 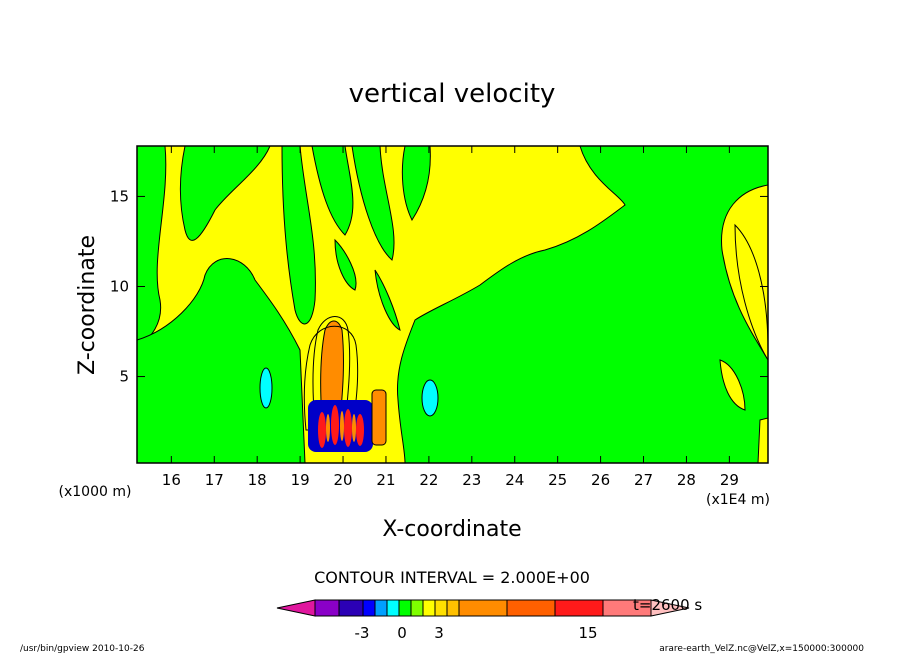 I want to click on y-axis-label: Z-coordinate, so click(x=87, y=305).